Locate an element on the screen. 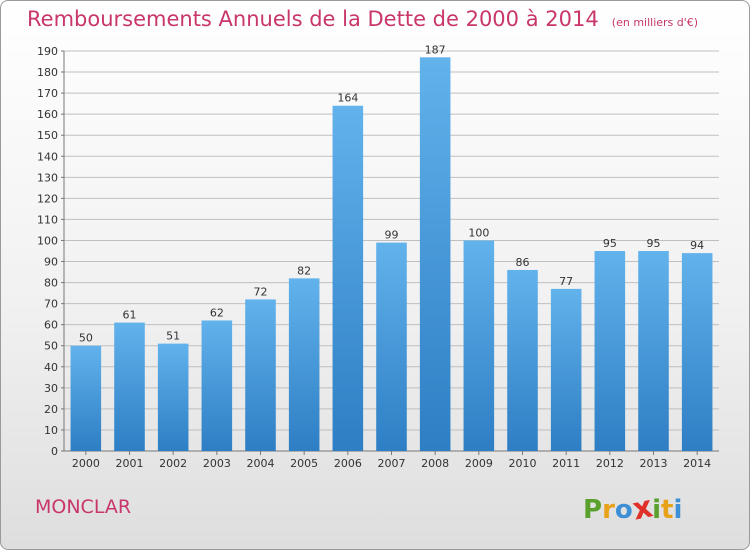  y-tick-label: 80 is located at coordinates (51, 283).